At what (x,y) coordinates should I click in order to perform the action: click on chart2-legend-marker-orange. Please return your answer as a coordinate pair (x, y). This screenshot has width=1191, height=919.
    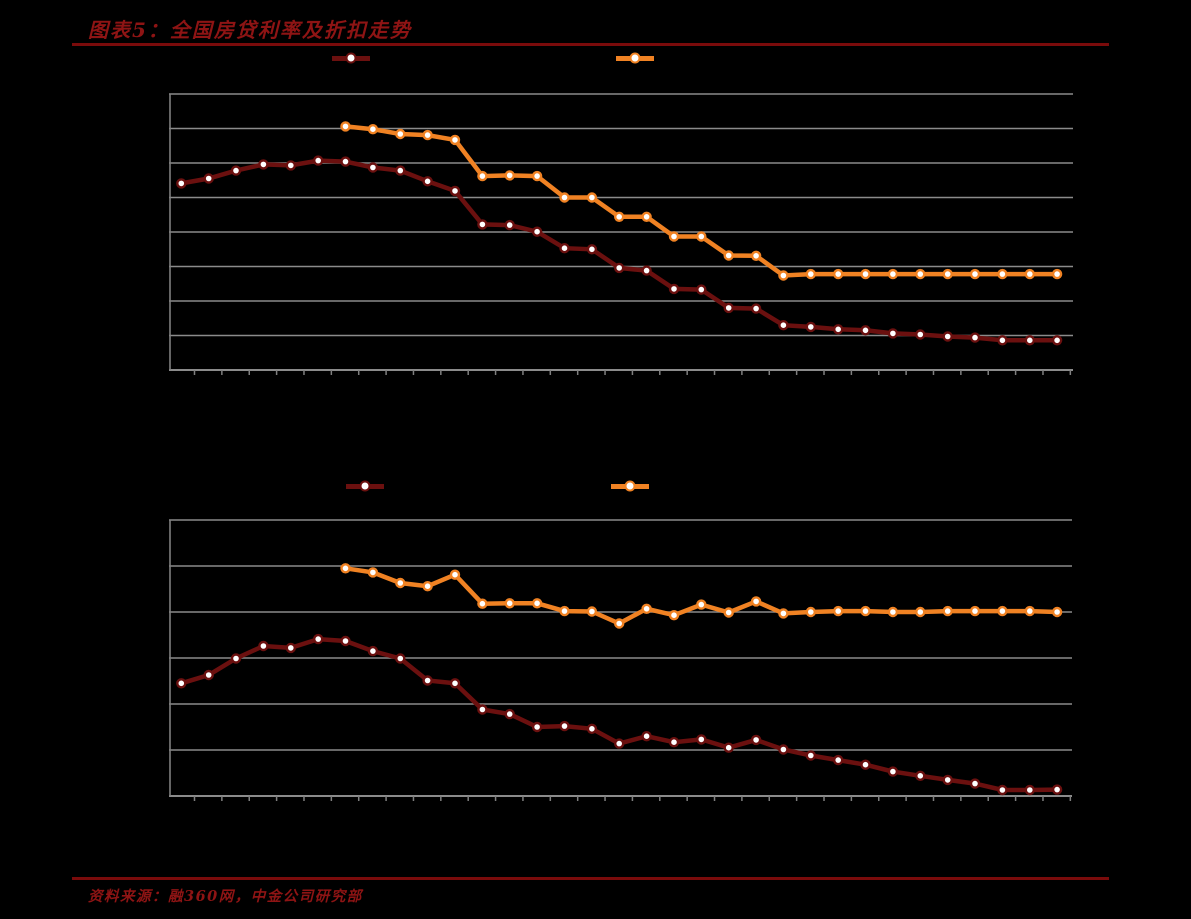
    Looking at the image, I should click on (630, 486).